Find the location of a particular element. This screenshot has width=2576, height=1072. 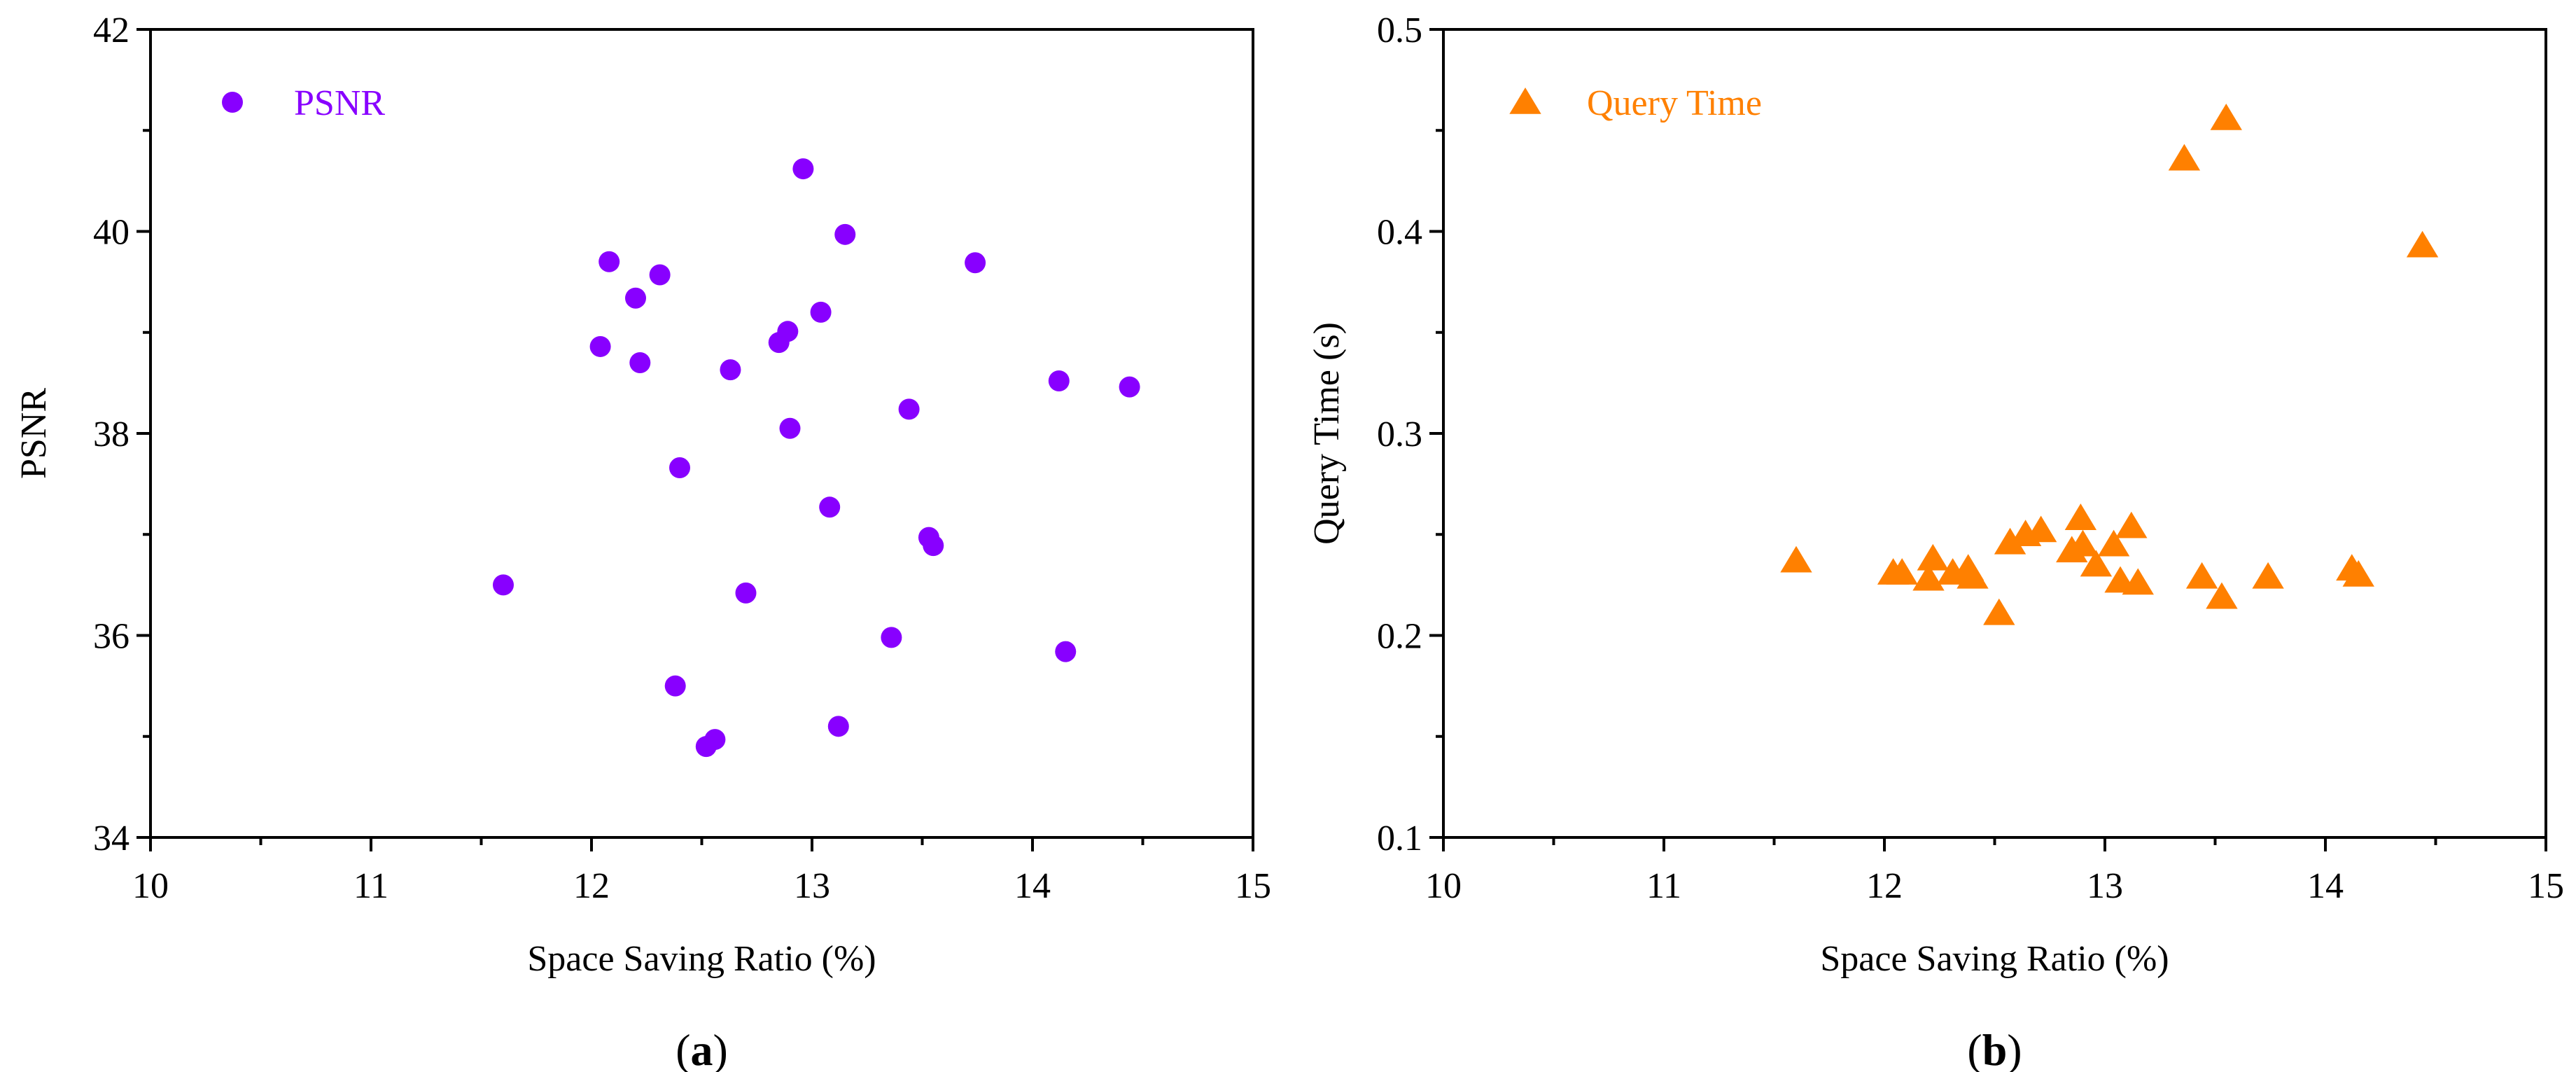

panel-b-points is located at coordinates (2109, 364).